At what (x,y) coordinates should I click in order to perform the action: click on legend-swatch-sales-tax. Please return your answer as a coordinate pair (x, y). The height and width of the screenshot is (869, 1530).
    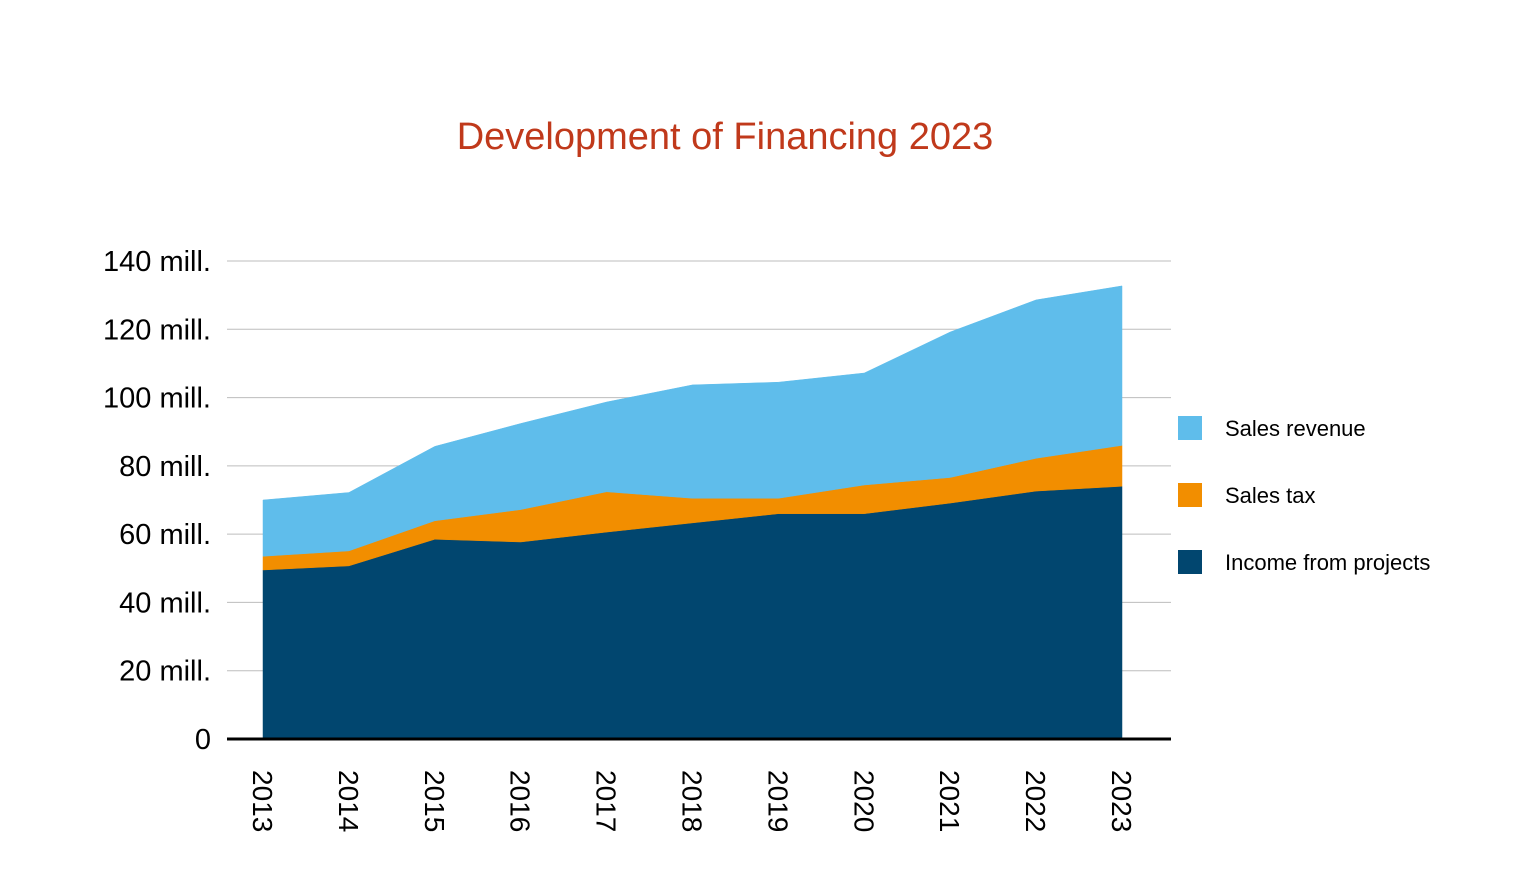
    Looking at the image, I should click on (1190, 495).